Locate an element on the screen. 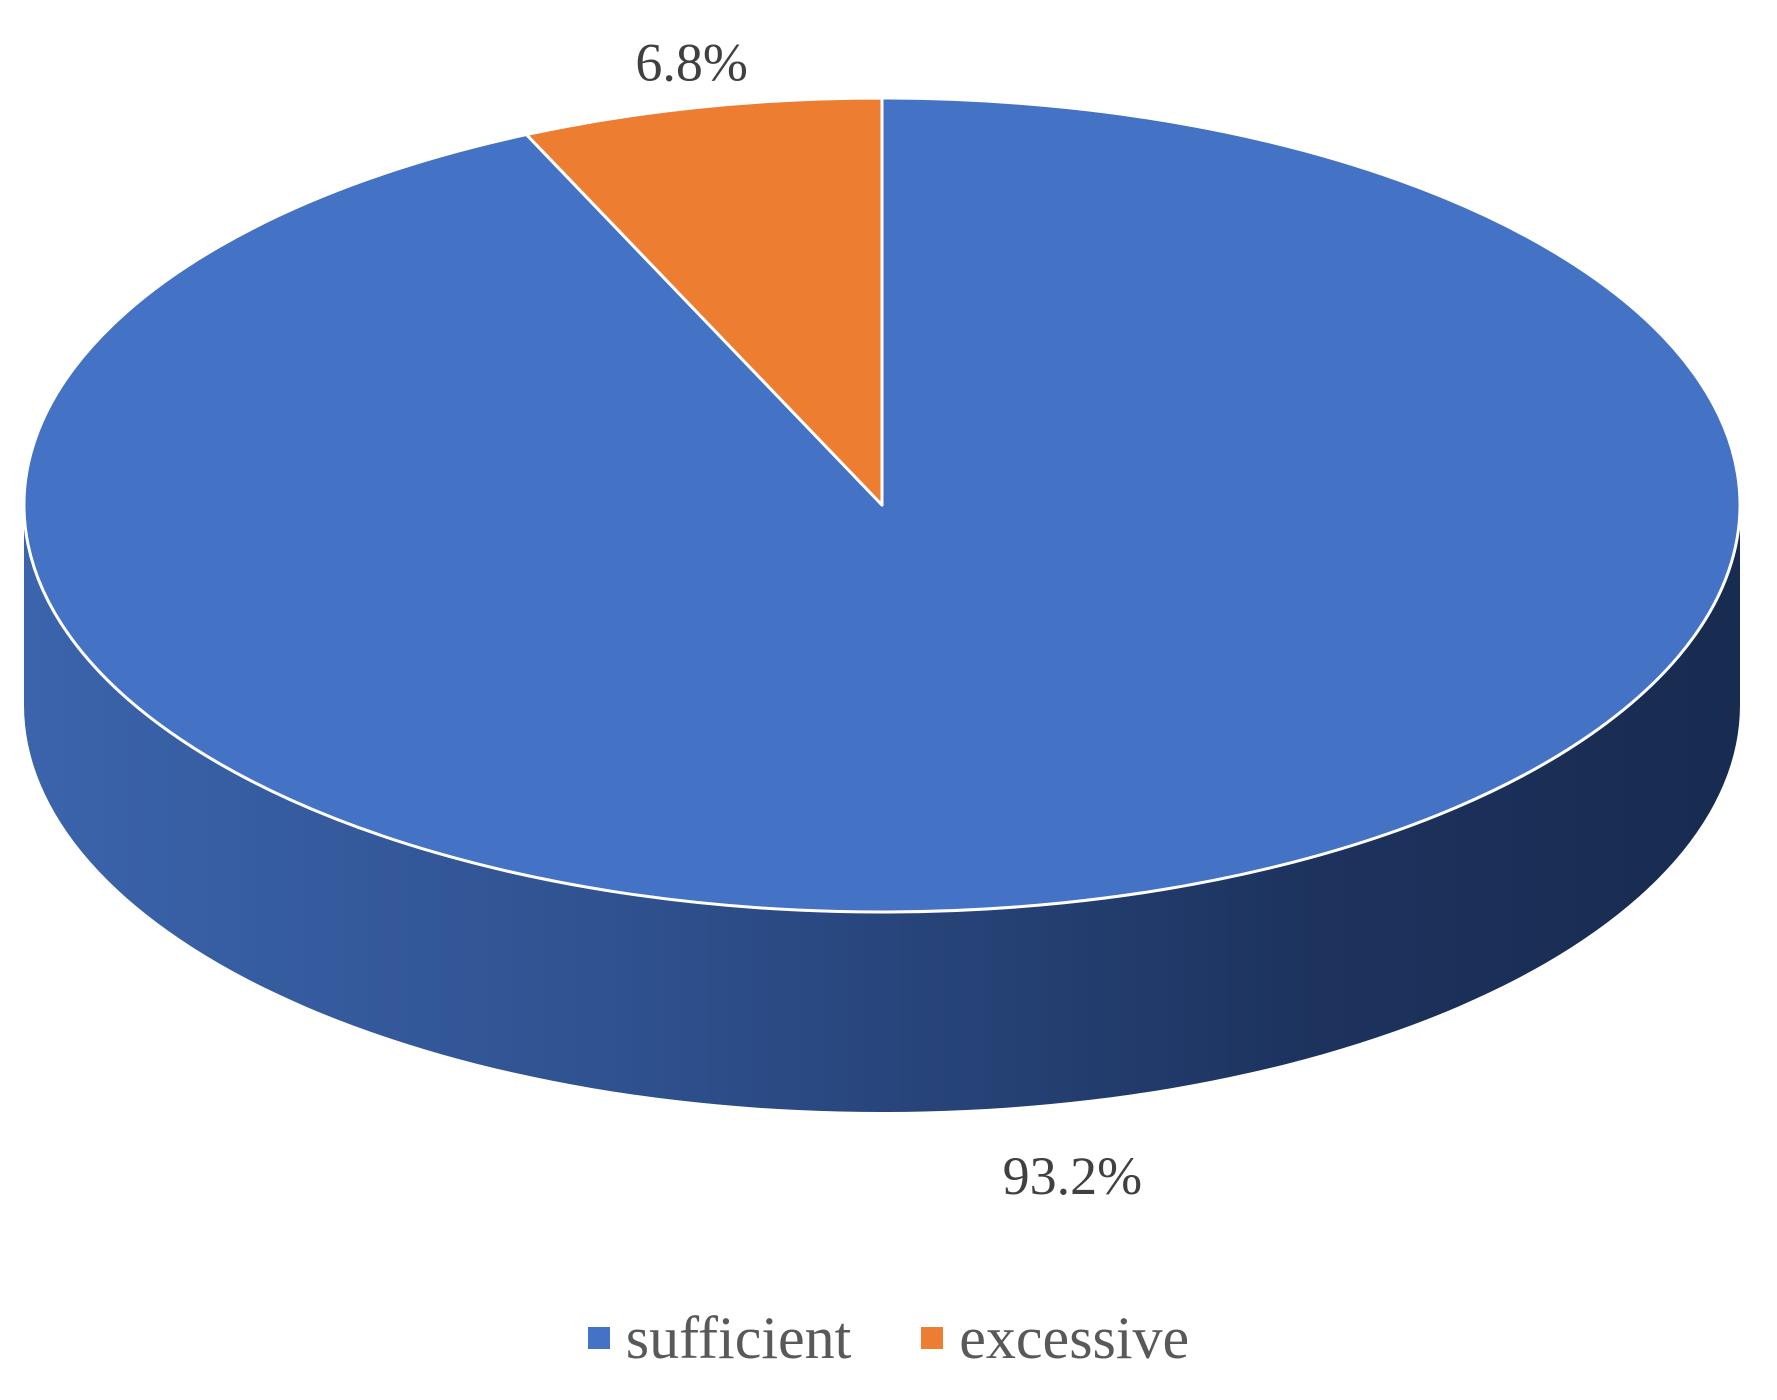 Image resolution: width=1777 pixels, height=1400 pixels. legend-label-excessive: excessive is located at coordinates (1074, 1338).